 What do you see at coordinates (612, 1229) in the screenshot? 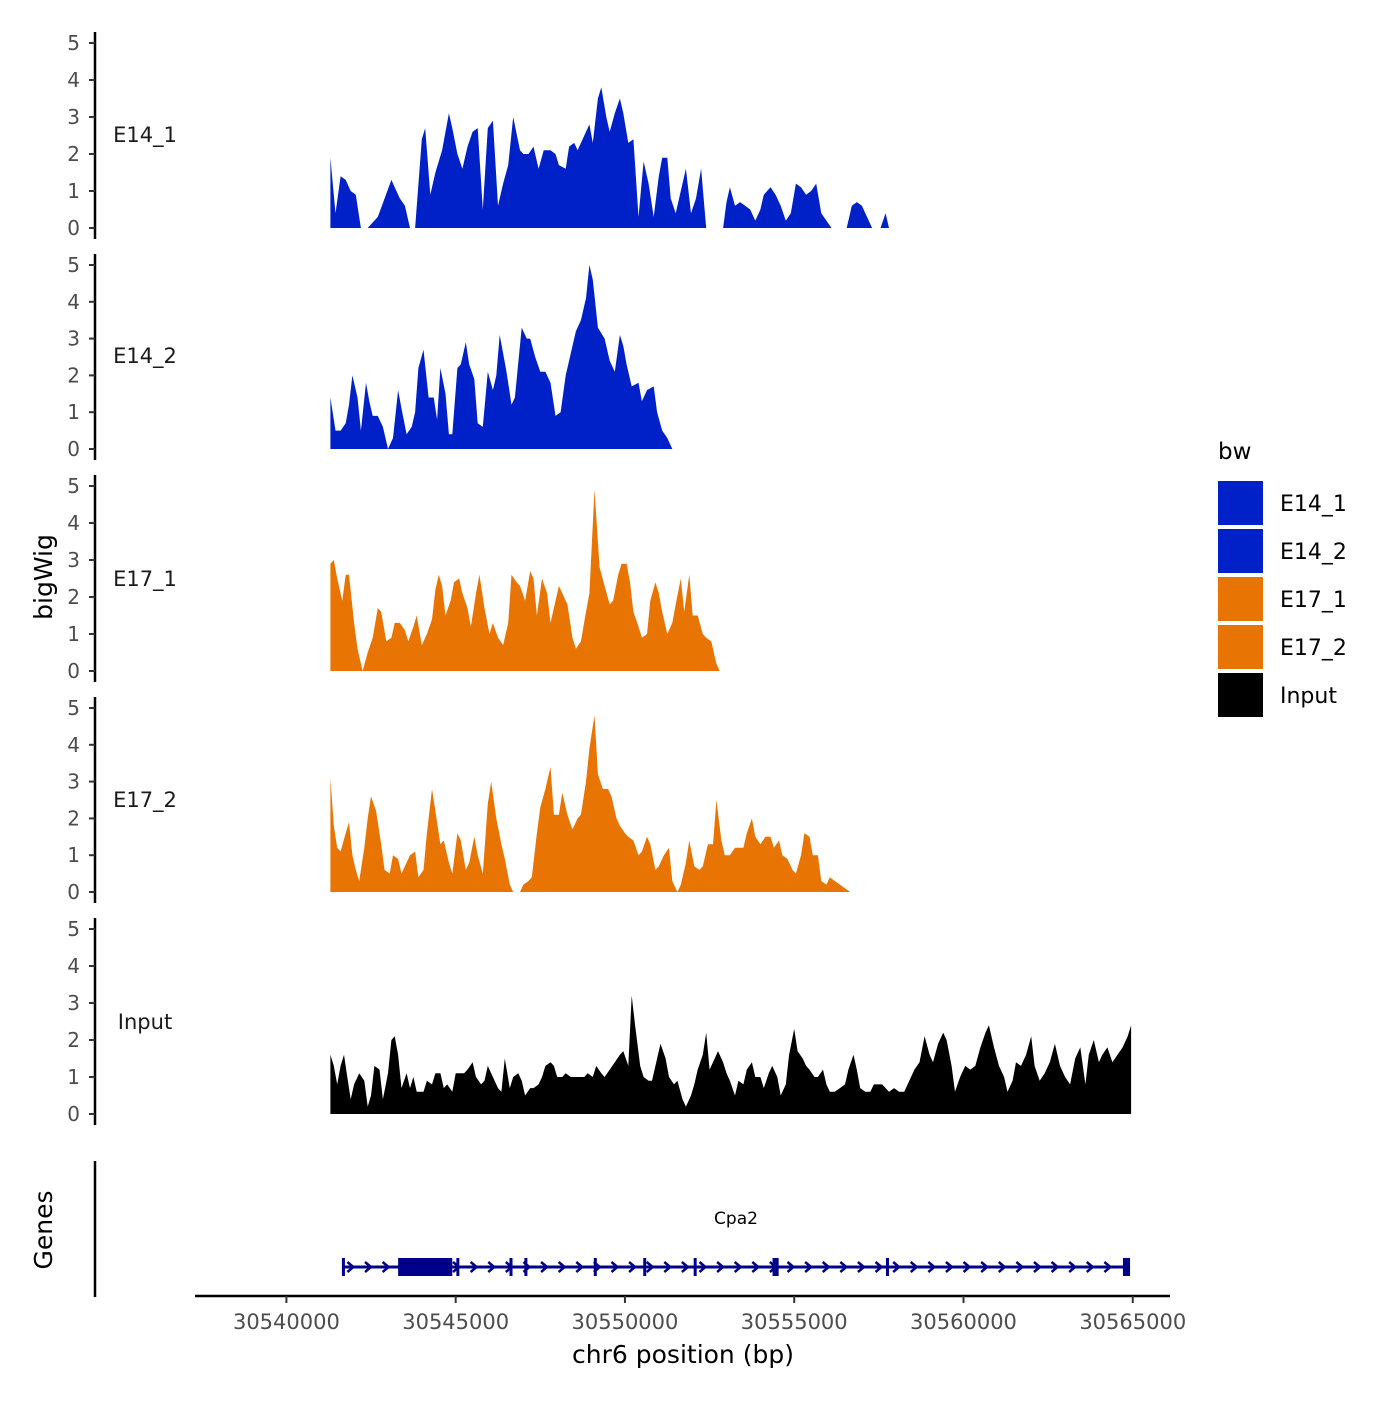
I see `gene-track: Cpa2` at bounding box center [612, 1229].